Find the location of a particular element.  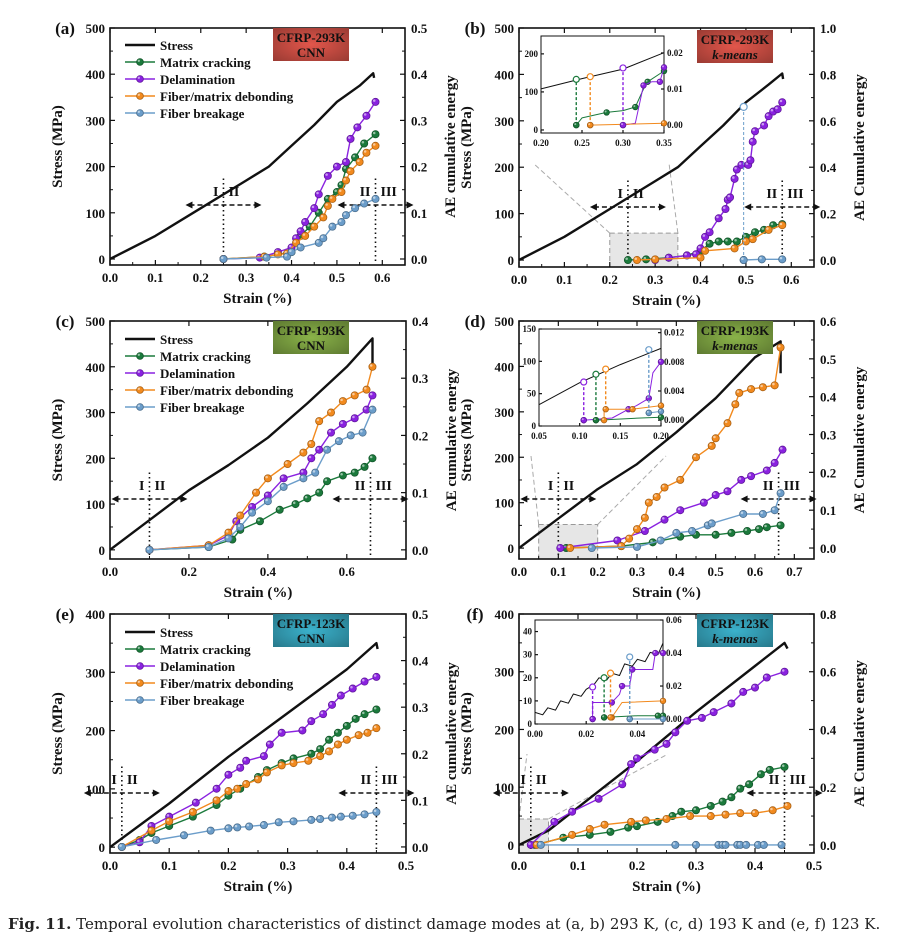

stage-label-right: II is located at coordinates (568, 486).